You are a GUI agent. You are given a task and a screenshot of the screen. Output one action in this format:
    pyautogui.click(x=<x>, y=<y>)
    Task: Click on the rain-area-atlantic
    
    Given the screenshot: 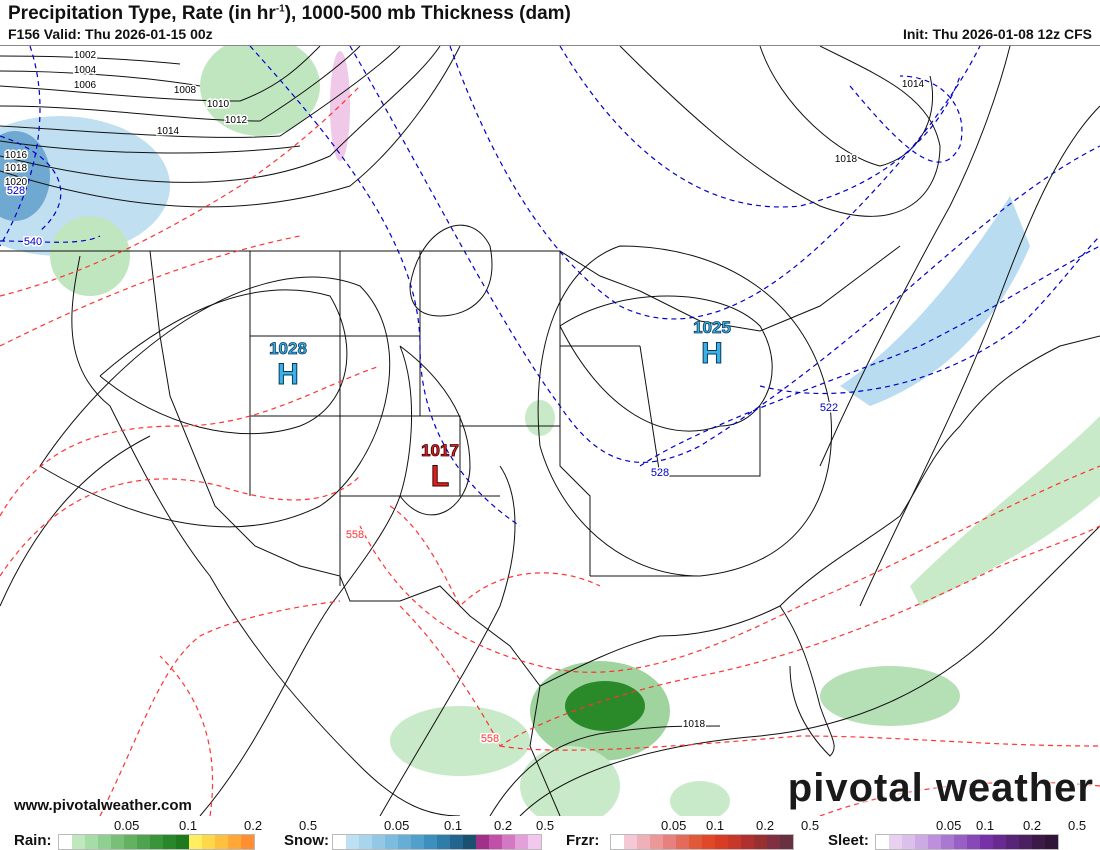 What is the action you would take?
    pyautogui.click(x=1005, y=511)
    